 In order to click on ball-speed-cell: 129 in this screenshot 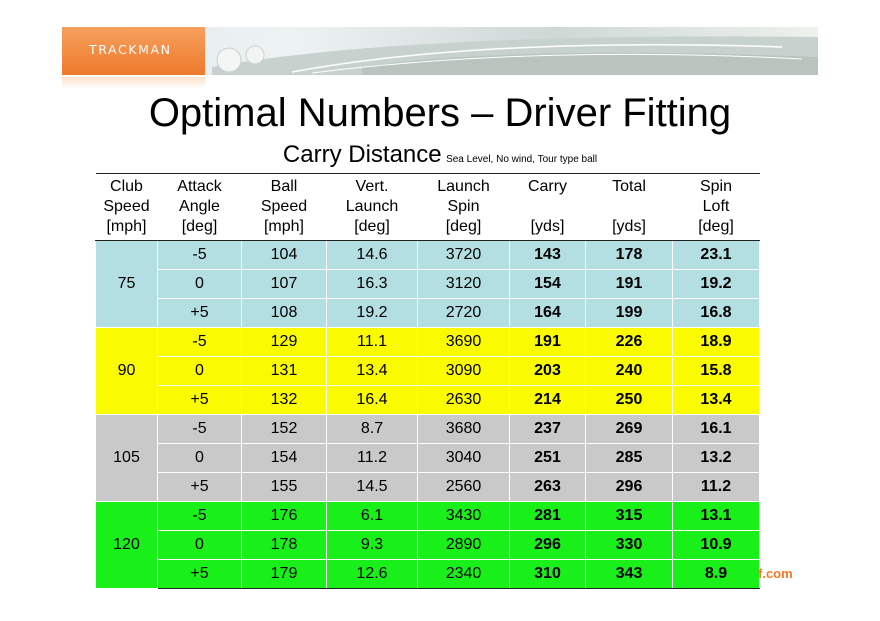, I will do `click(284, 342)`.